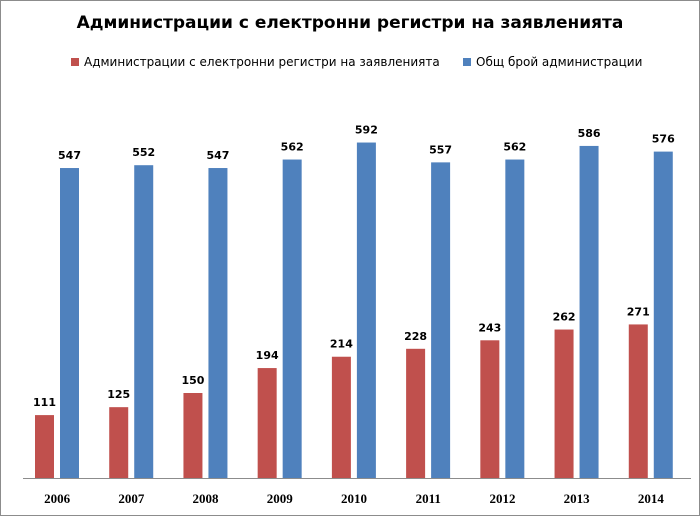  What do you see at coordinates (57, 498) in the screenshot?
I see `x-tick-label-2006: 2006` at bounding box center [57, 498].